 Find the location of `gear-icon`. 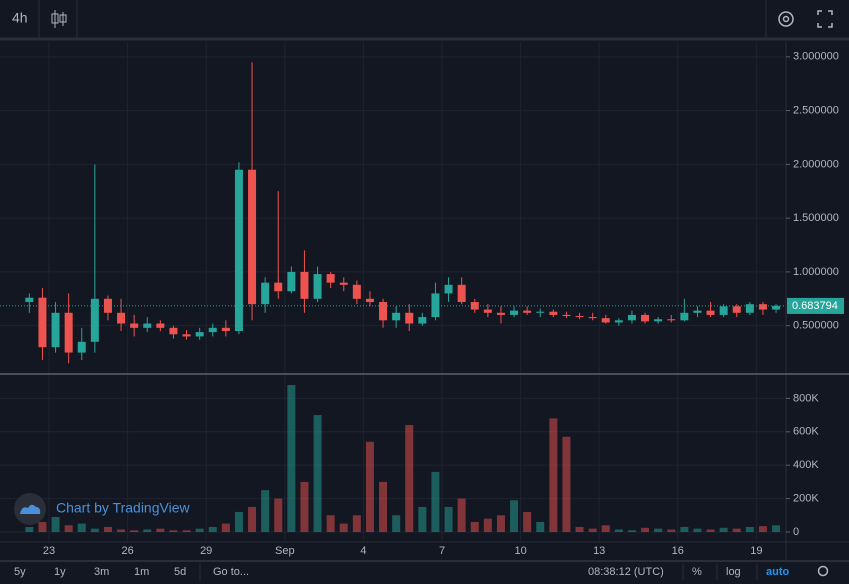

gear-icon is located at coordinates (823, 571).